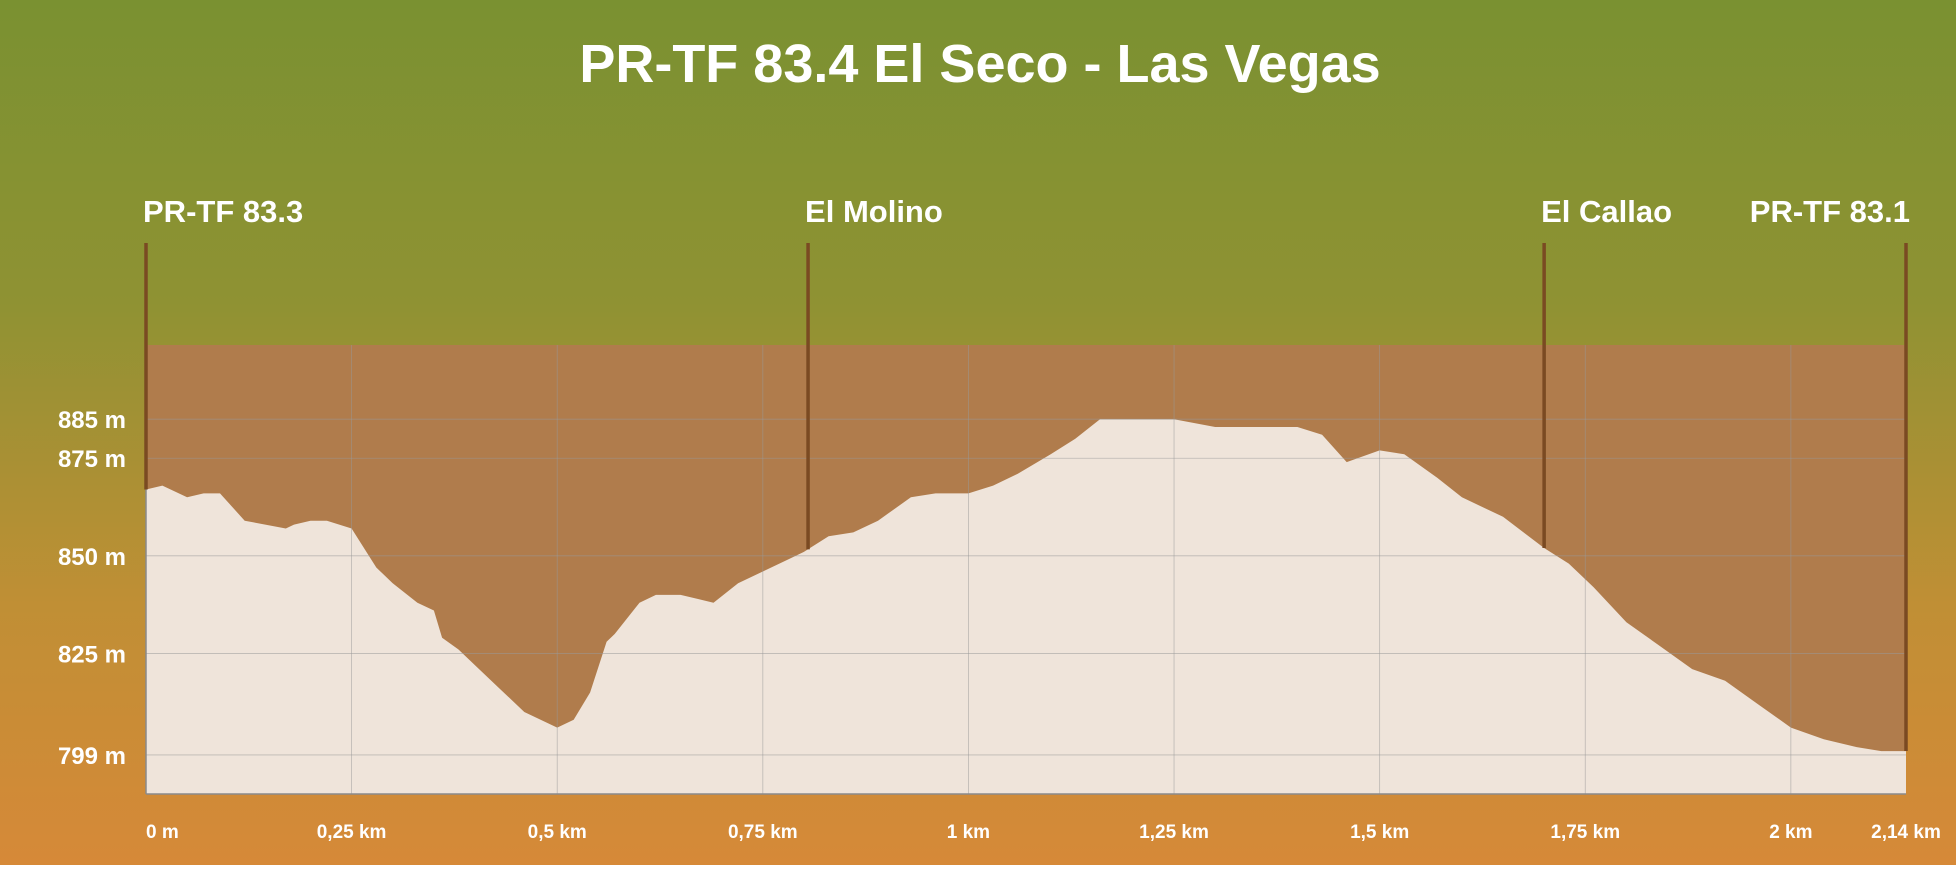  Describe the element at coordinates (763, 832) in the screenshot. I see `x-tick-label: 0,75 km` at that location.